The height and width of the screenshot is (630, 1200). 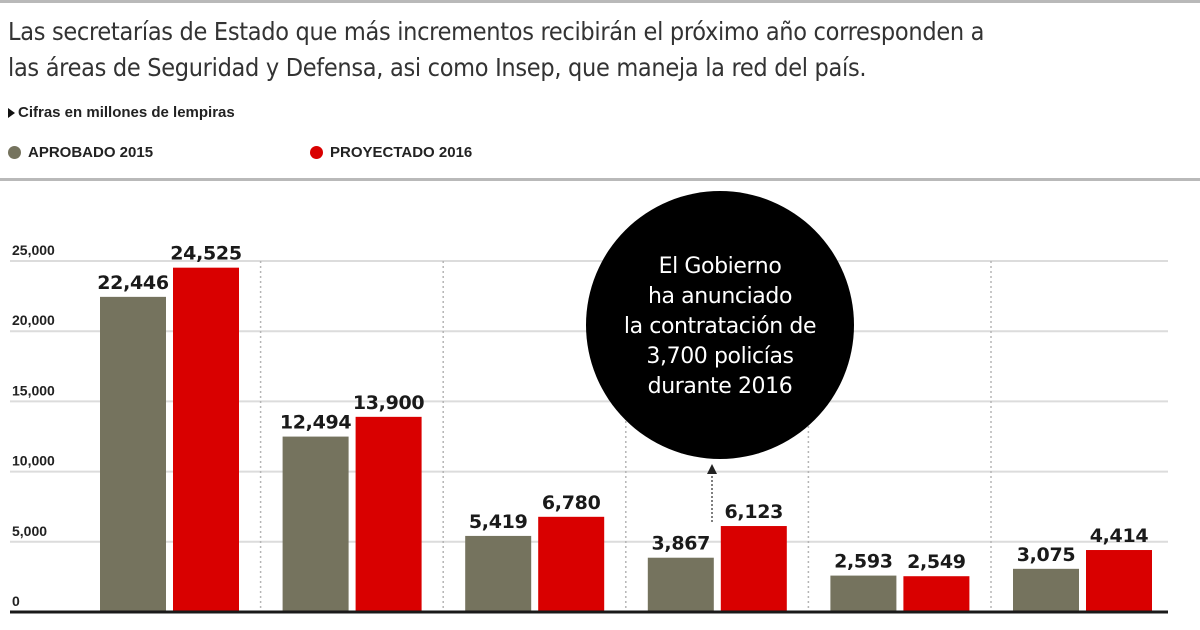 I want to click on units-note: Cifras en millones de lempiras, so click(x=121, y=112).